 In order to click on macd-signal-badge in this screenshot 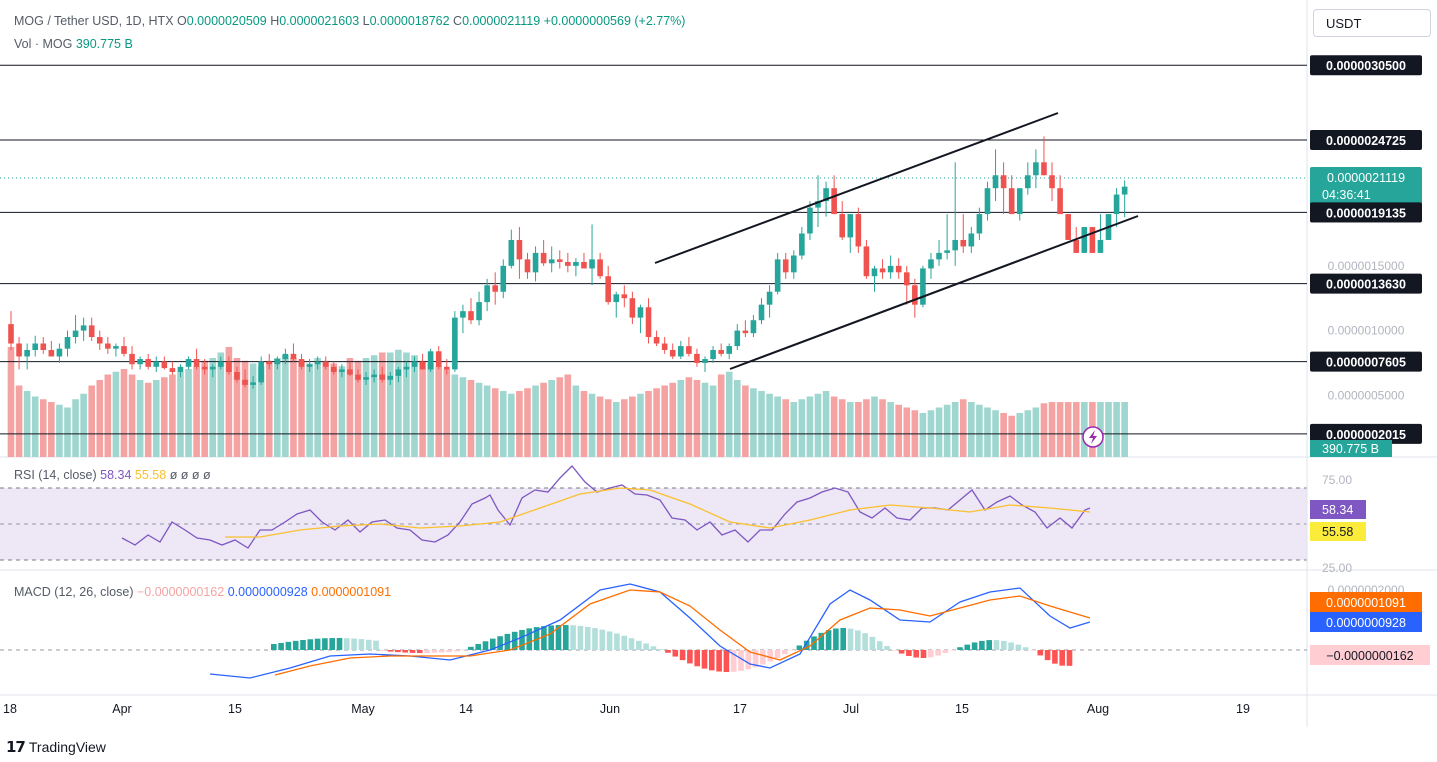, I will do `click(1366, 602)`.